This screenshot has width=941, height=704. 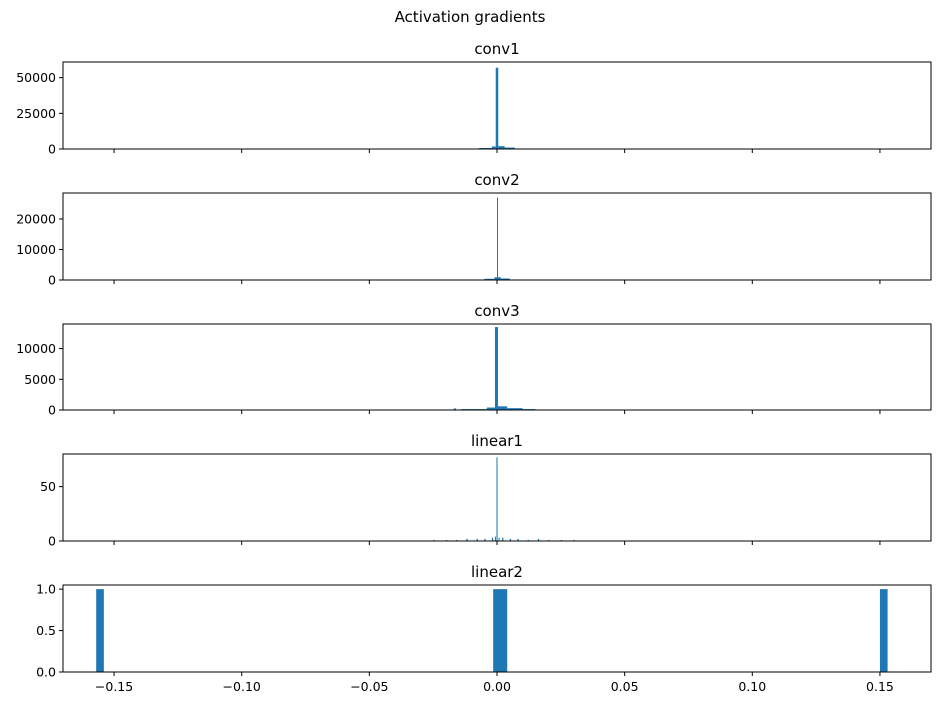 I want to click on y-tick-label-linear2-0: 0.0, so click(x=46, y=672).